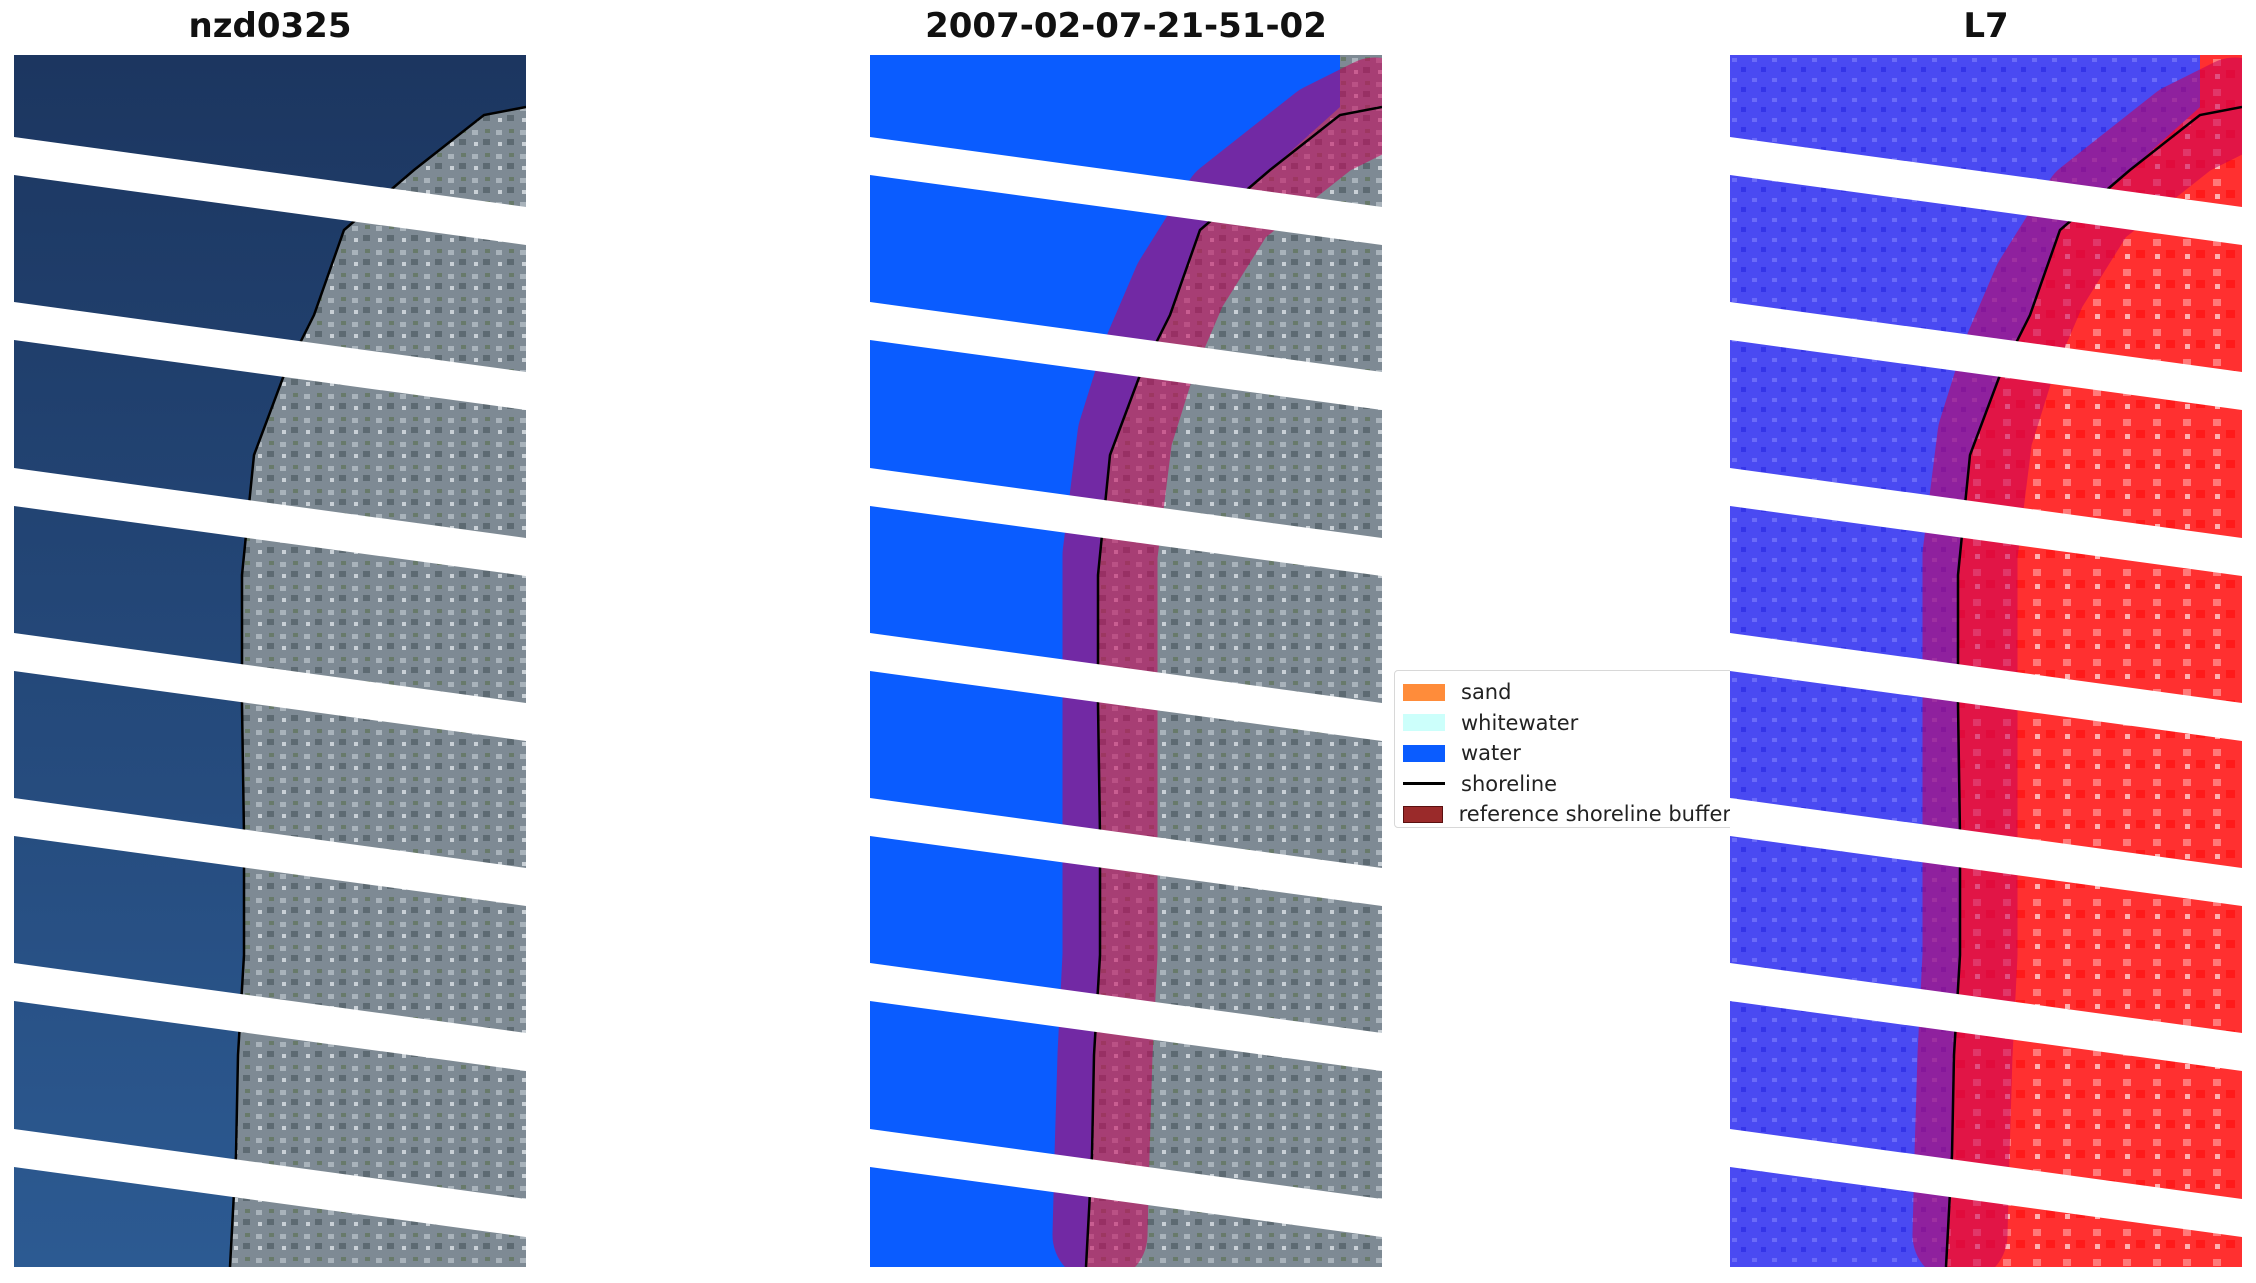  Describe the element at coordinates (270, 26) in the screenshot. I see `panel-title-rgb: nzd0325` at that location.